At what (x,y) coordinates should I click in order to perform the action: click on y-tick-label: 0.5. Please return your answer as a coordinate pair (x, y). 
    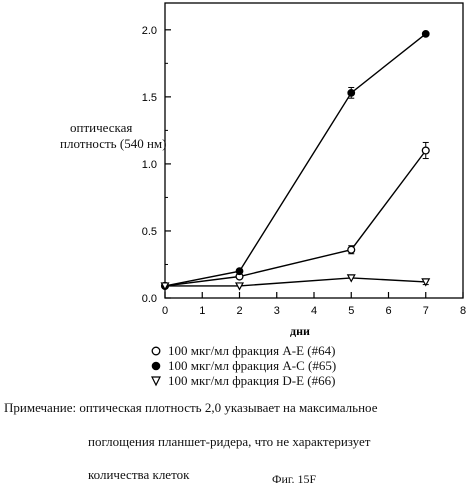
    Looking at the image, I should click on (149, 232).